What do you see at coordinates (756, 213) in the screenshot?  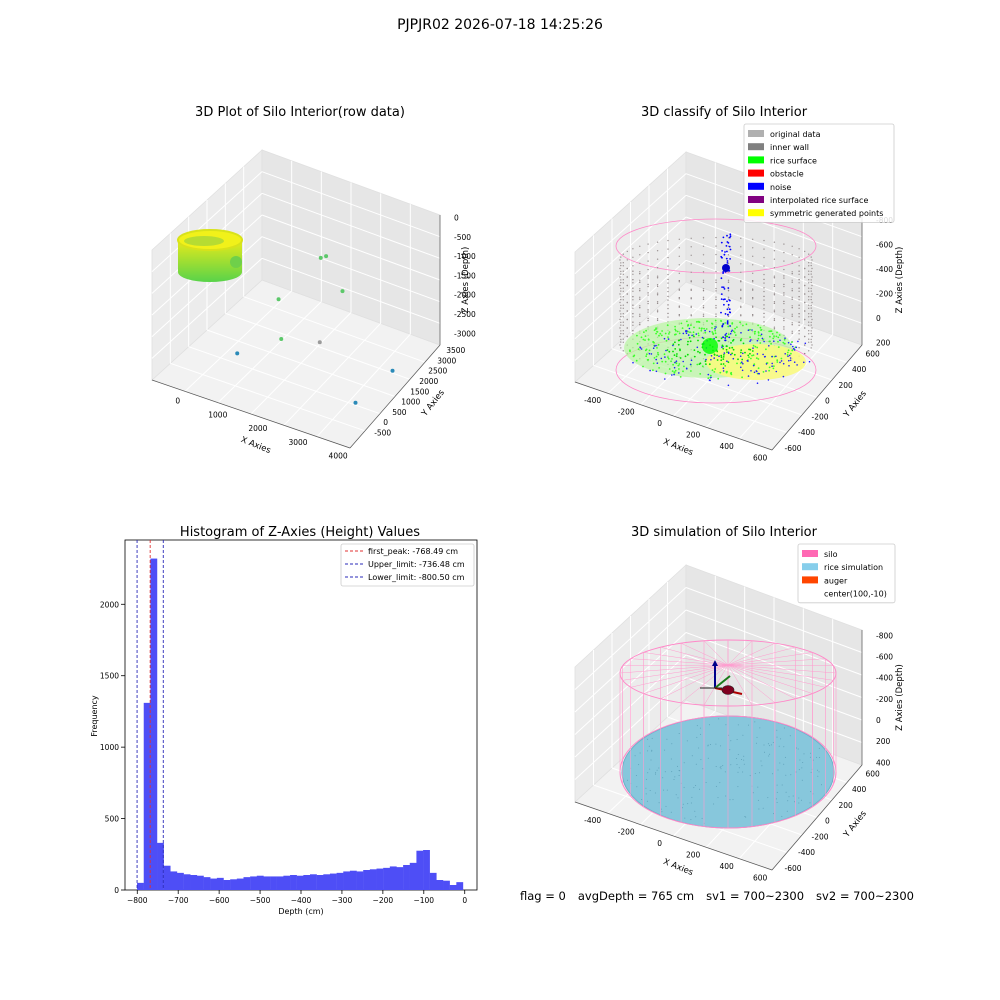 I see `legend-swatch` at bounding box center [756, 213].